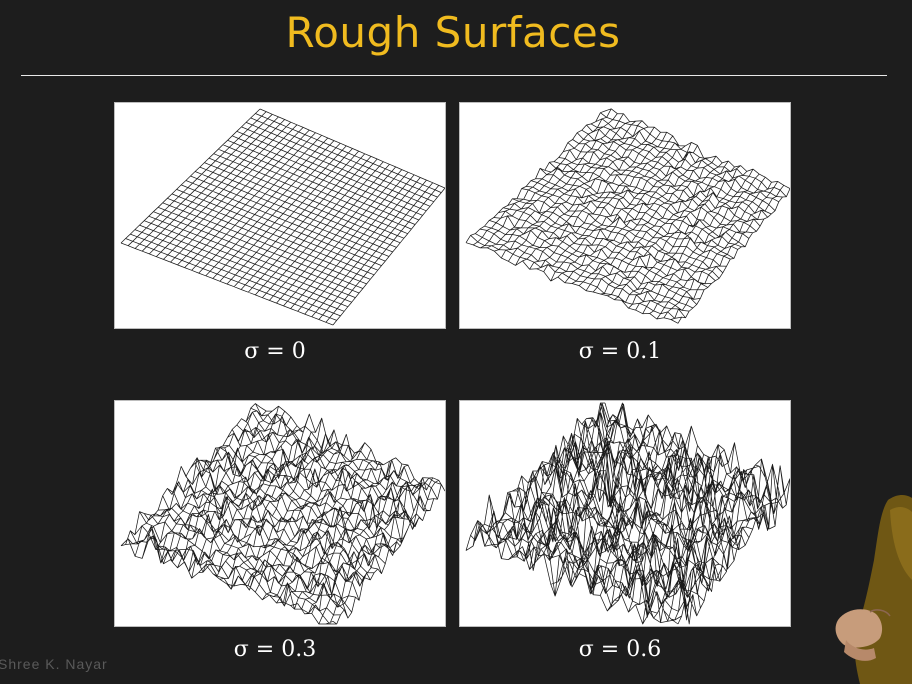 This screenshot has width=912, height=684. I want to click on slide-title: Rough Surfaces, so click(453, 32).